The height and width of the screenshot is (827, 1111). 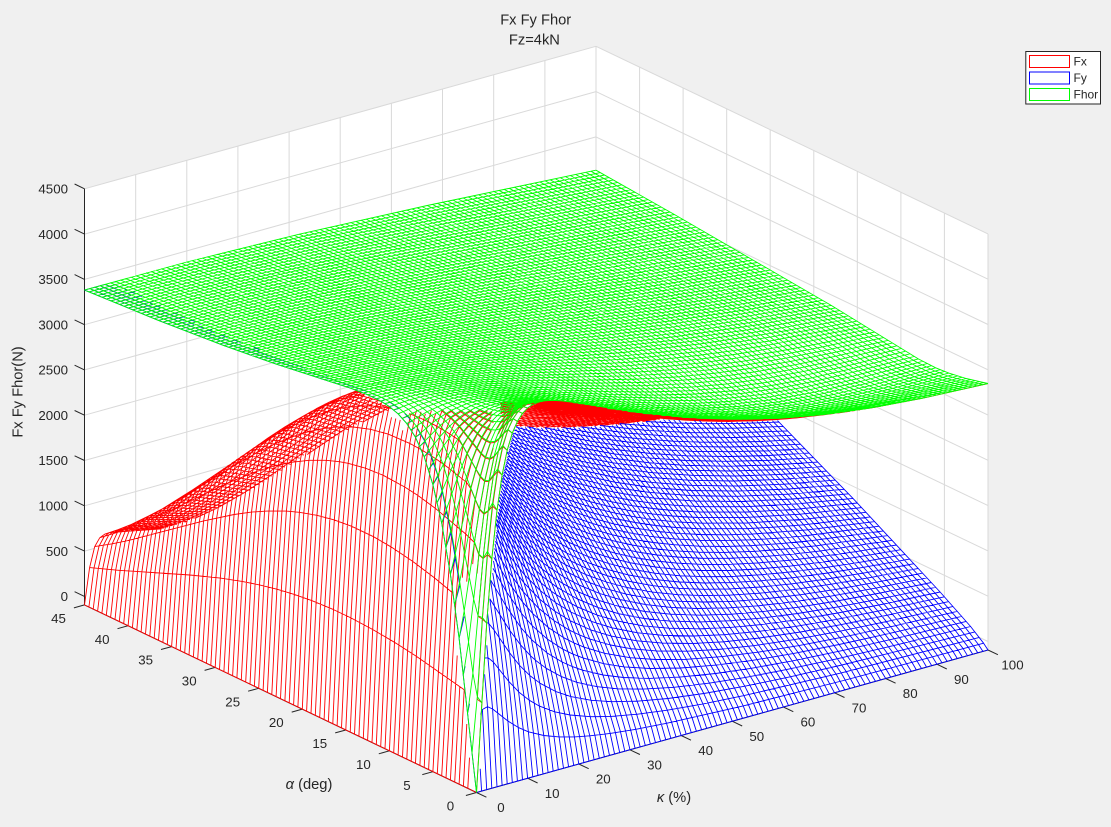 What do you see at coordinates (53, 234) in the screenshot?
I see `svg-text: 4000` at bounding box center [53, 234].